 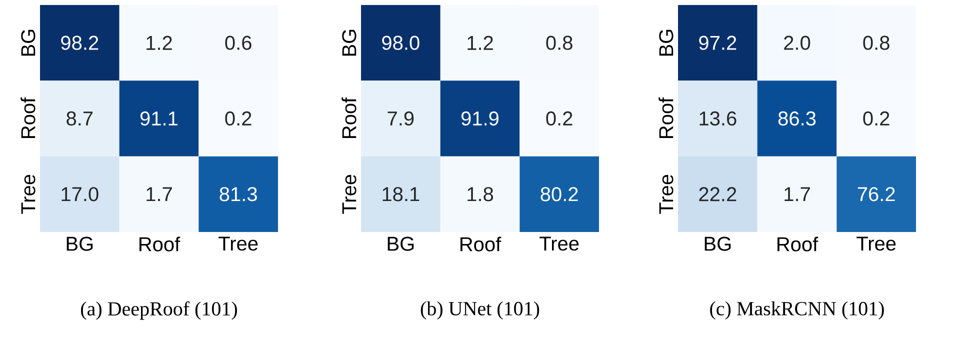 What do you see at coordinates (718, 118) in the screenshot?
I see `data-label: 13.6` at bounding box center [718, 118].